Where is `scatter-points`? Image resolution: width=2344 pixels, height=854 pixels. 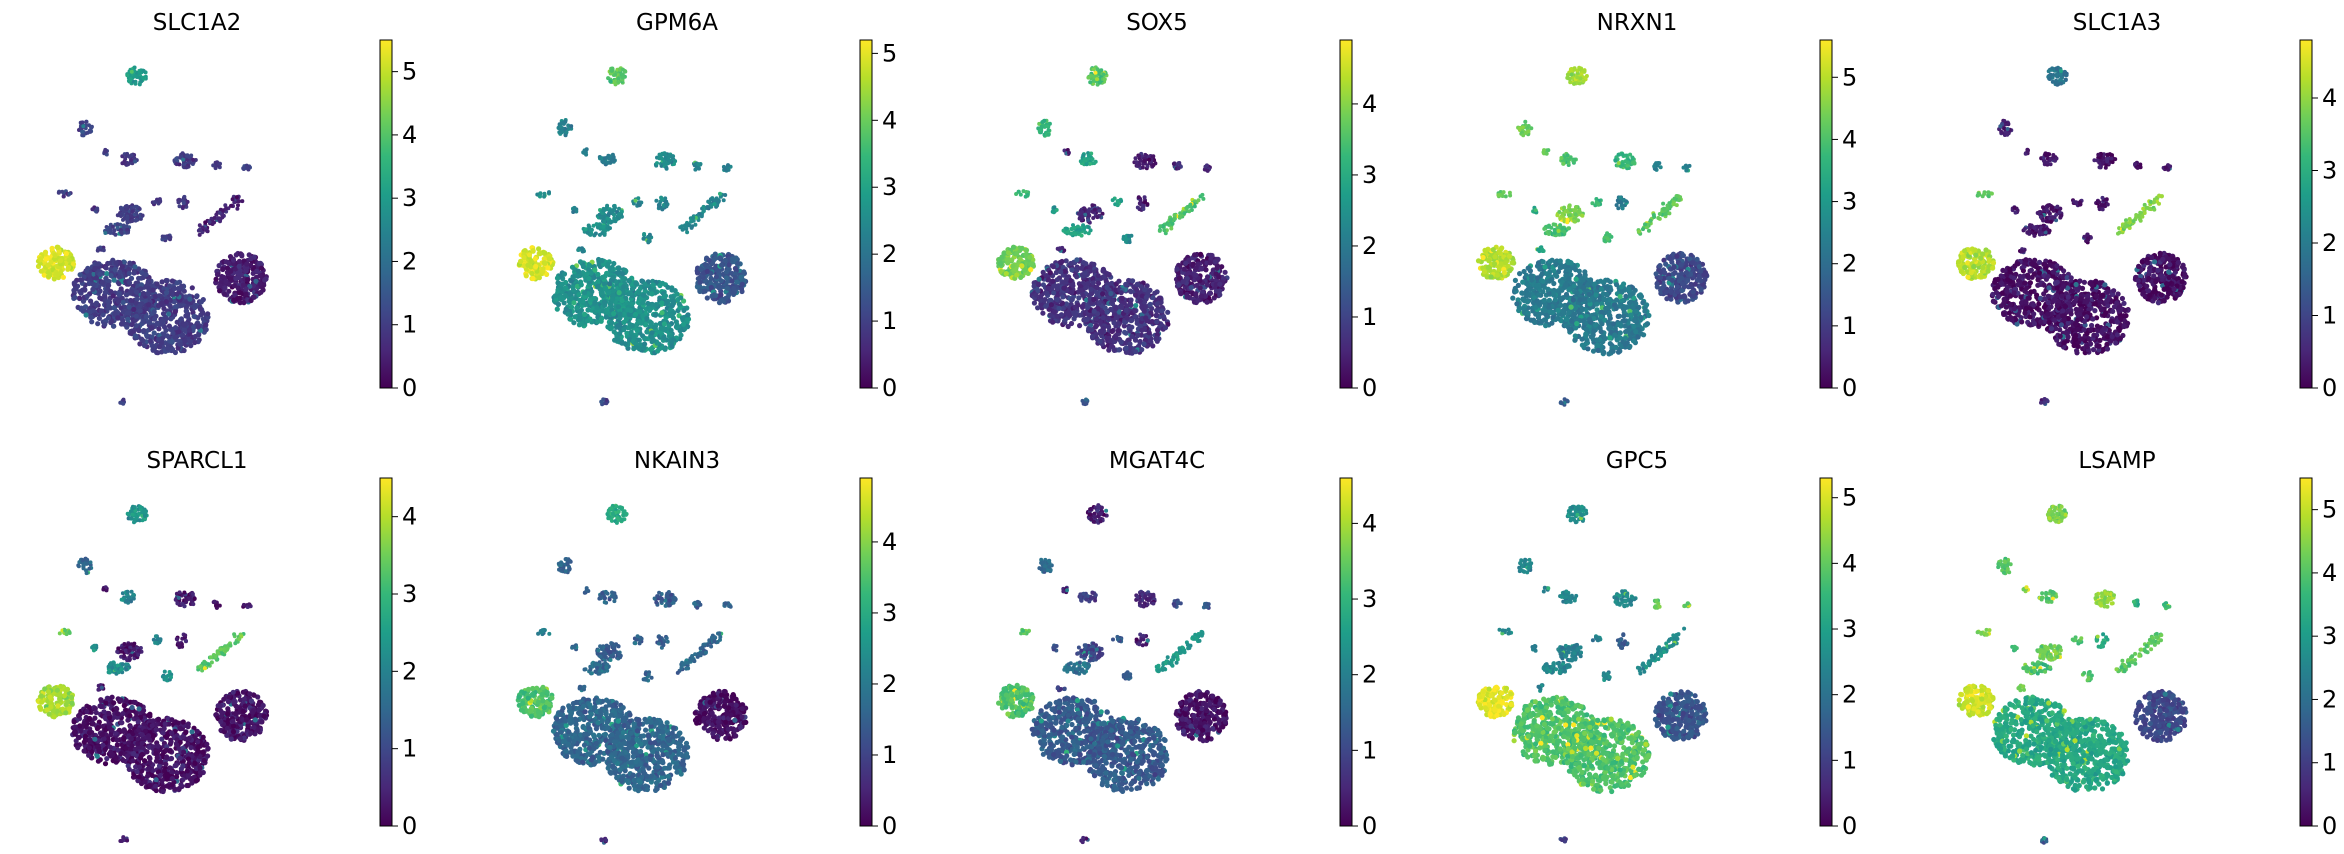
scatter-points is located at coordinates (152, 235).